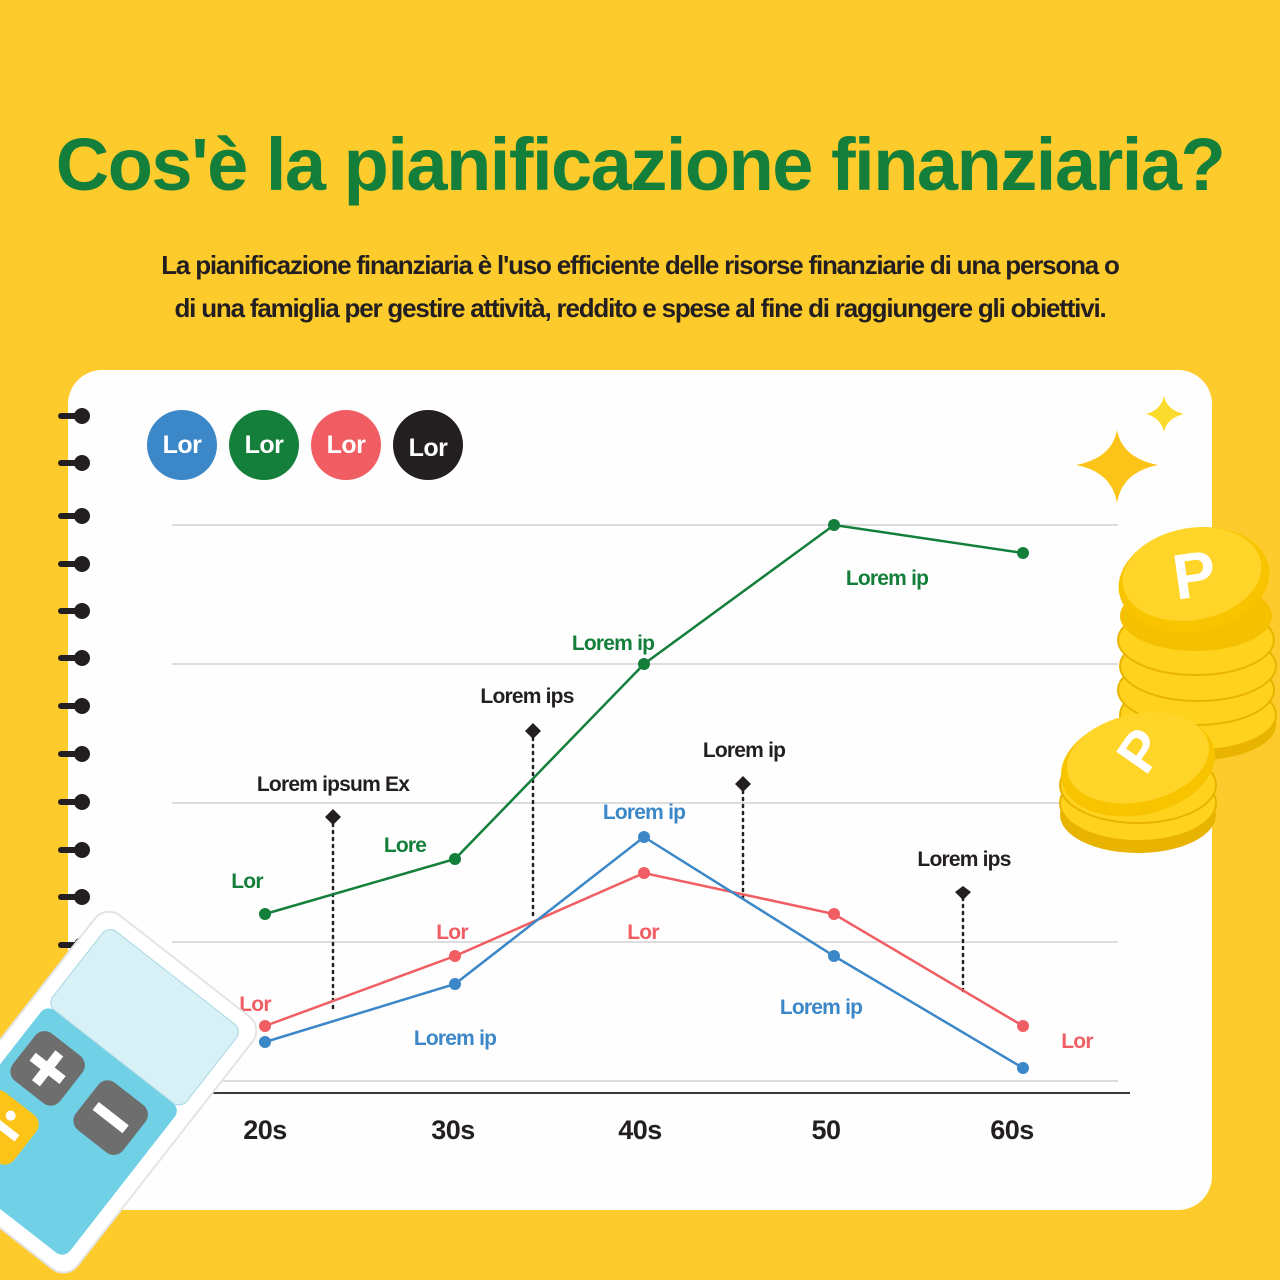 This screenshot has height=1280, width=1280. What do you see at coordinates (453, 1130) in the screenshot?
I see `x-tick-label: 30s` at bounding box center [453, 1130].